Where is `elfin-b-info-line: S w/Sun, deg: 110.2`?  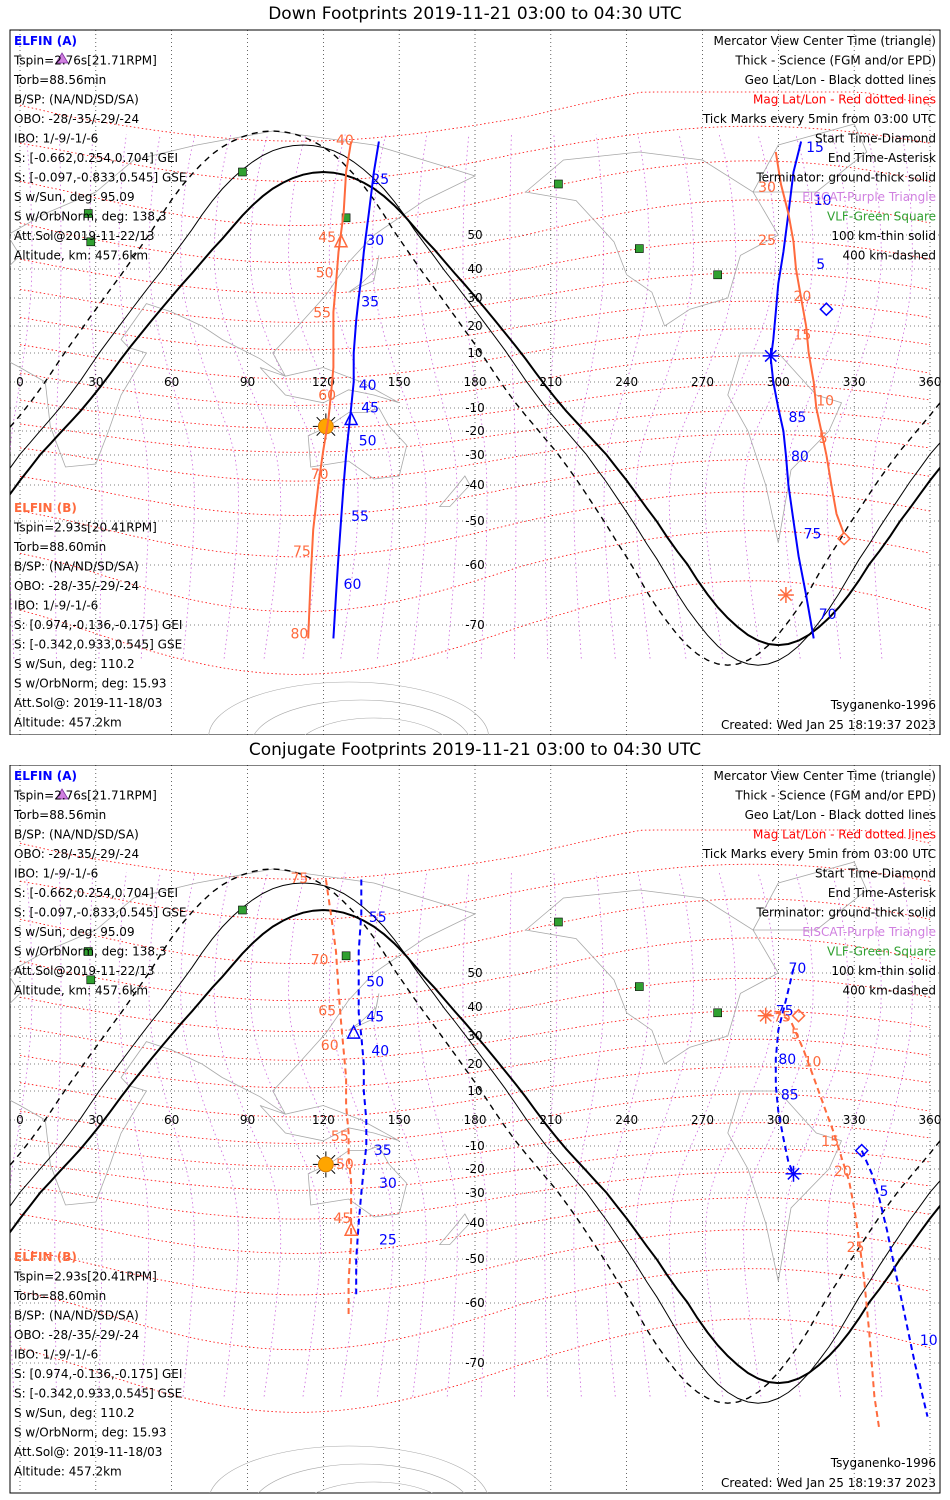 elfin-b-info-line: S w/Sun, deg: 110.2 is located at coordinates (74, 1413).